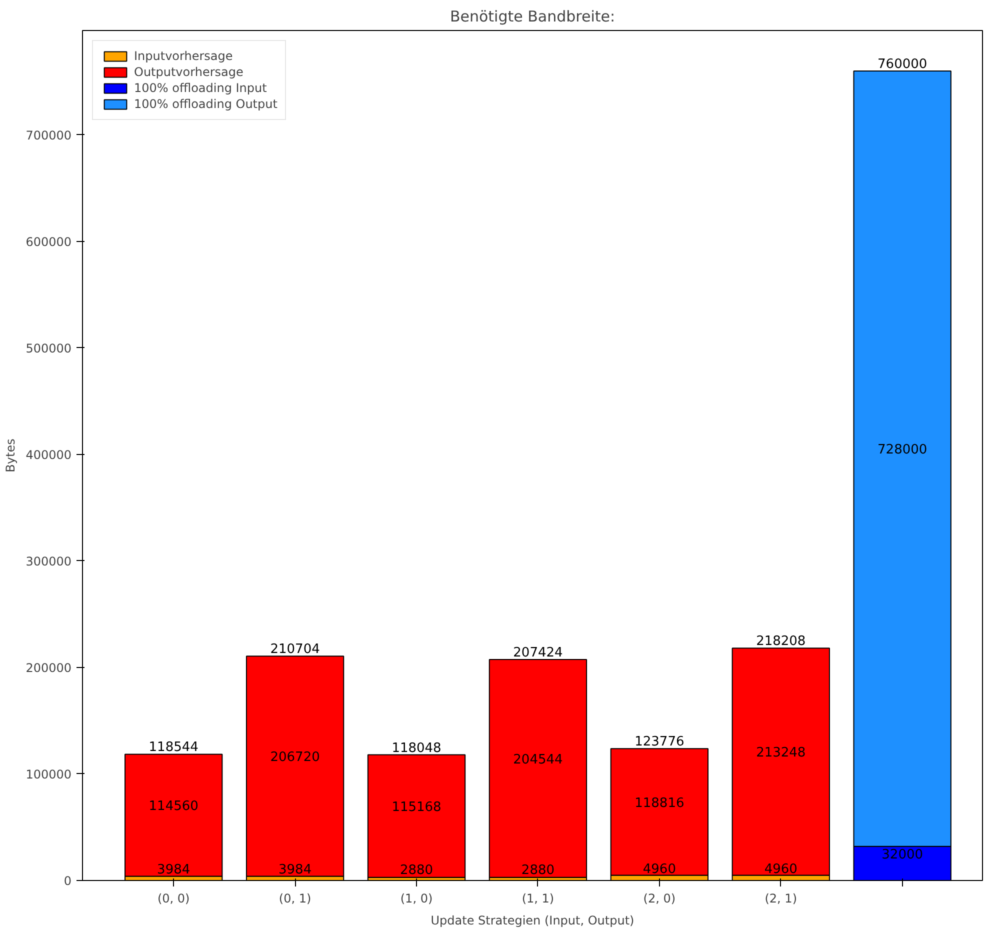 The image size is (996, 938). I want to click on y-axis-title: Bytes, so click(11, 455).